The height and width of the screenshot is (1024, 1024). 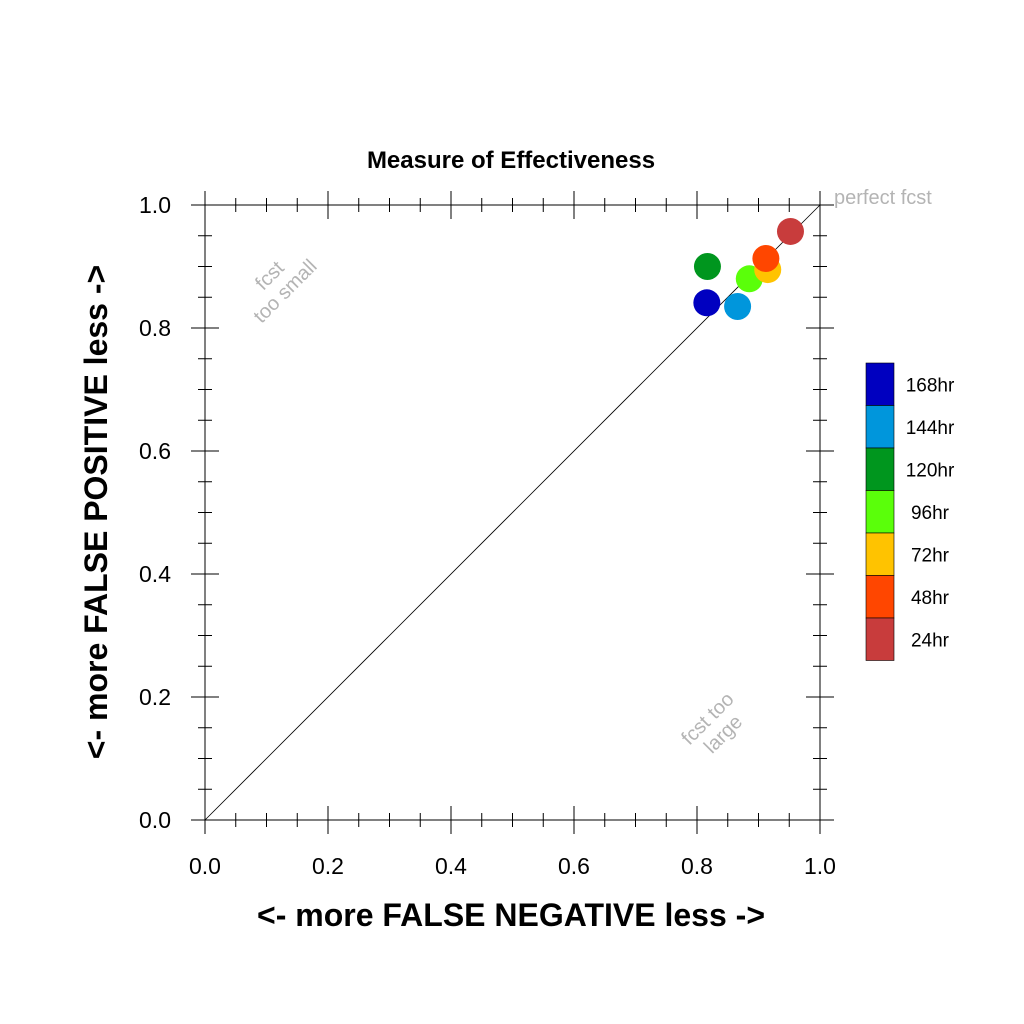 What do you see at coordinates (930, 513) in the screenshot?
I see `legend-label-96hr: 96hr` at bounding box center [930, 513].